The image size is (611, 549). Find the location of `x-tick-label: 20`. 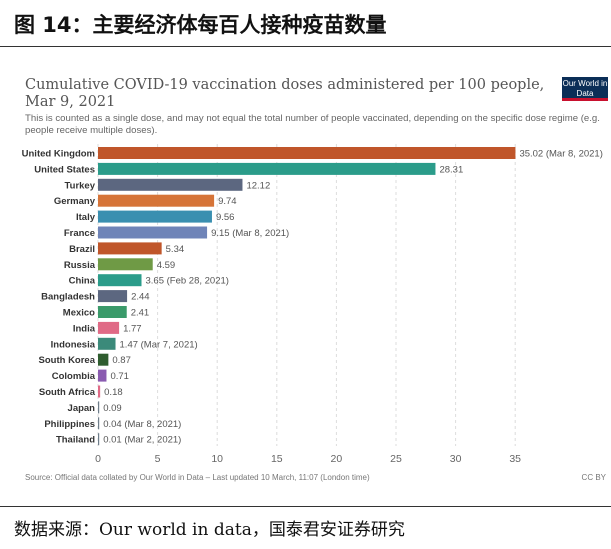

x-tick-label: 20 is located at coordinates (337, 459).